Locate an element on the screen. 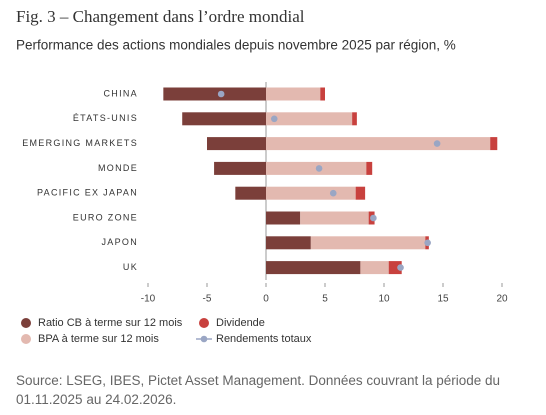 Image resolution: width=546 pixels, height=415 pixels. category-label: EMERGING MARKETS is located at coordinates (80, 143).